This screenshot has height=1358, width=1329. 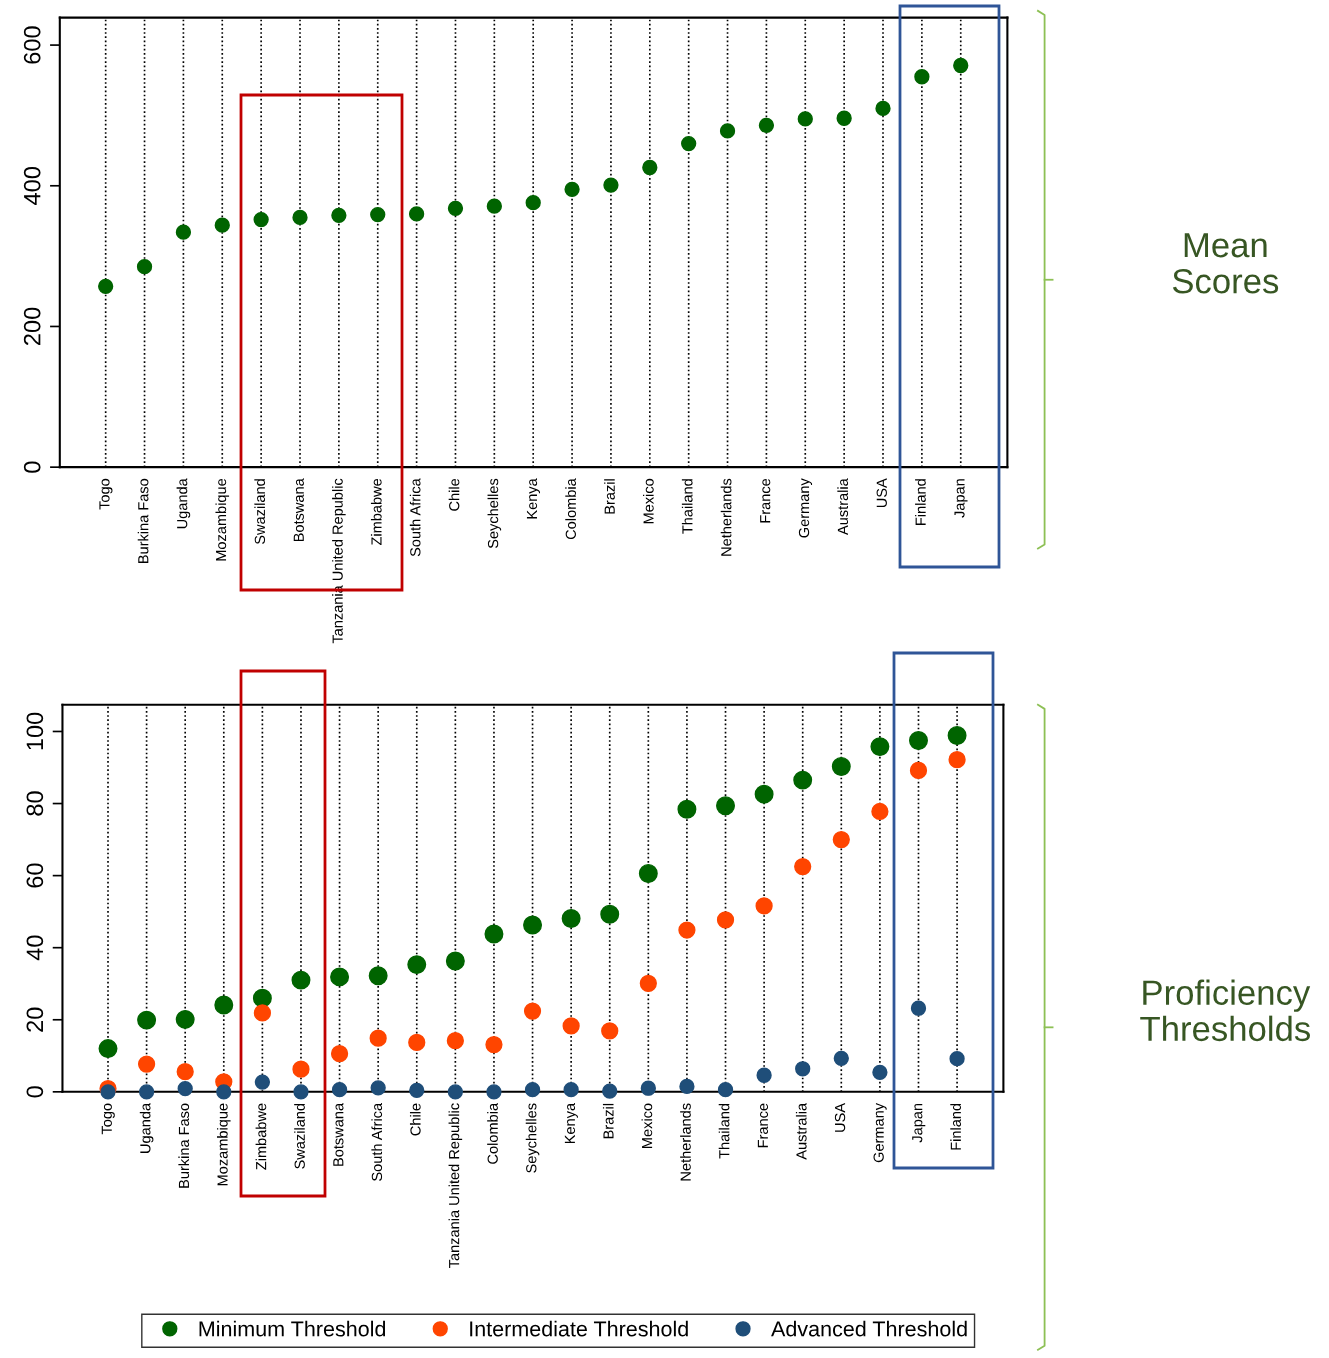 I want to click on x-tick-label: Mozambique, so click(x=223, y=1144).